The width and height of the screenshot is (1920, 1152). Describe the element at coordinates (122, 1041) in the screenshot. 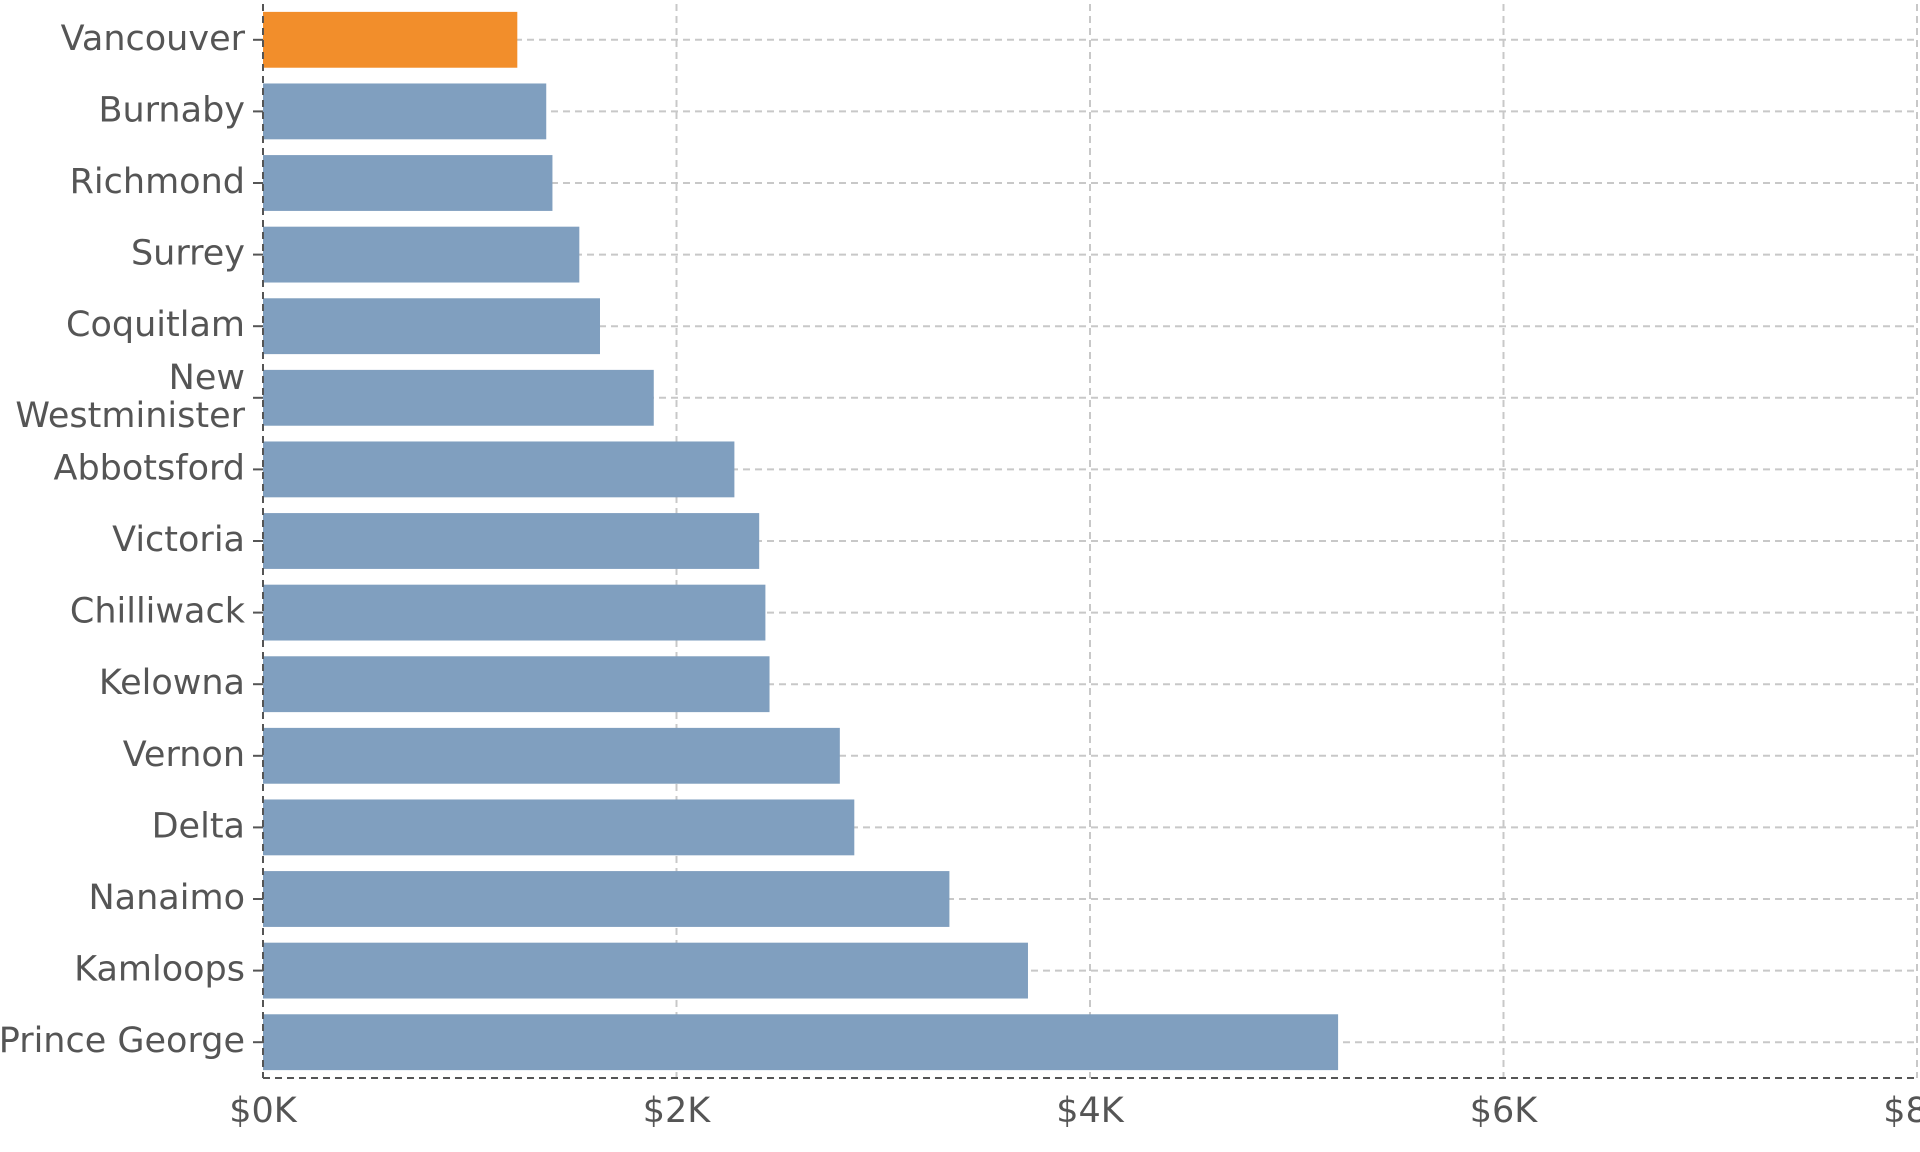

I see `y-tick-label: Prince George` at that location.